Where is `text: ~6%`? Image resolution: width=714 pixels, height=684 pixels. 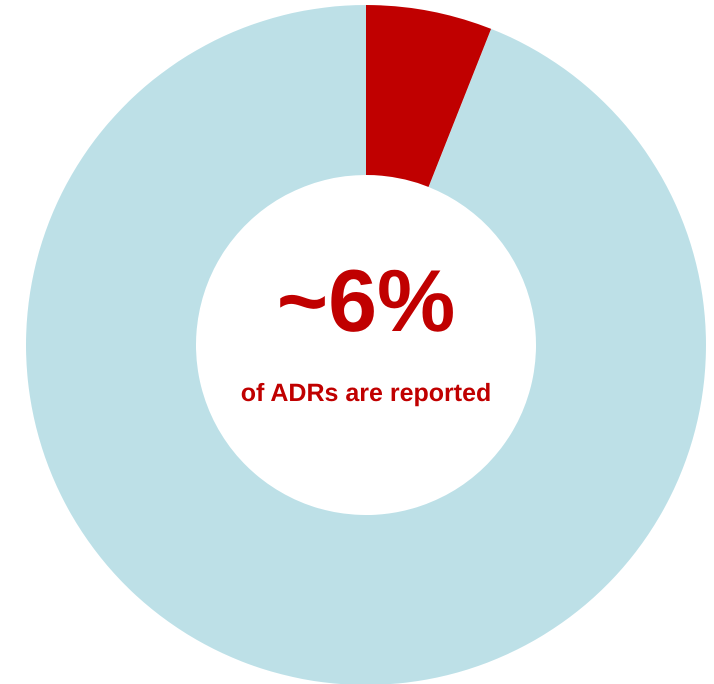 text: ~6% is located at coordinates (366, 300).